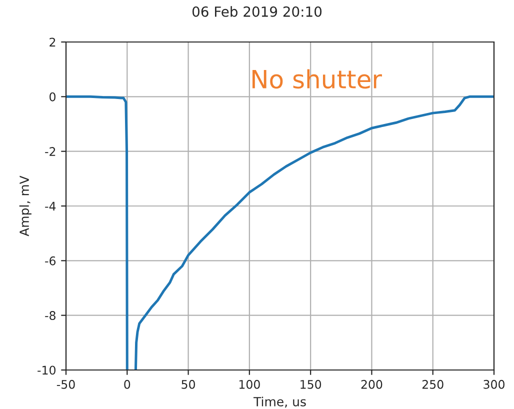  What do you see at coordinates (50, 315) in the screenshot?
I see `y-tick-label: -8` at bounding box center [50, 315].